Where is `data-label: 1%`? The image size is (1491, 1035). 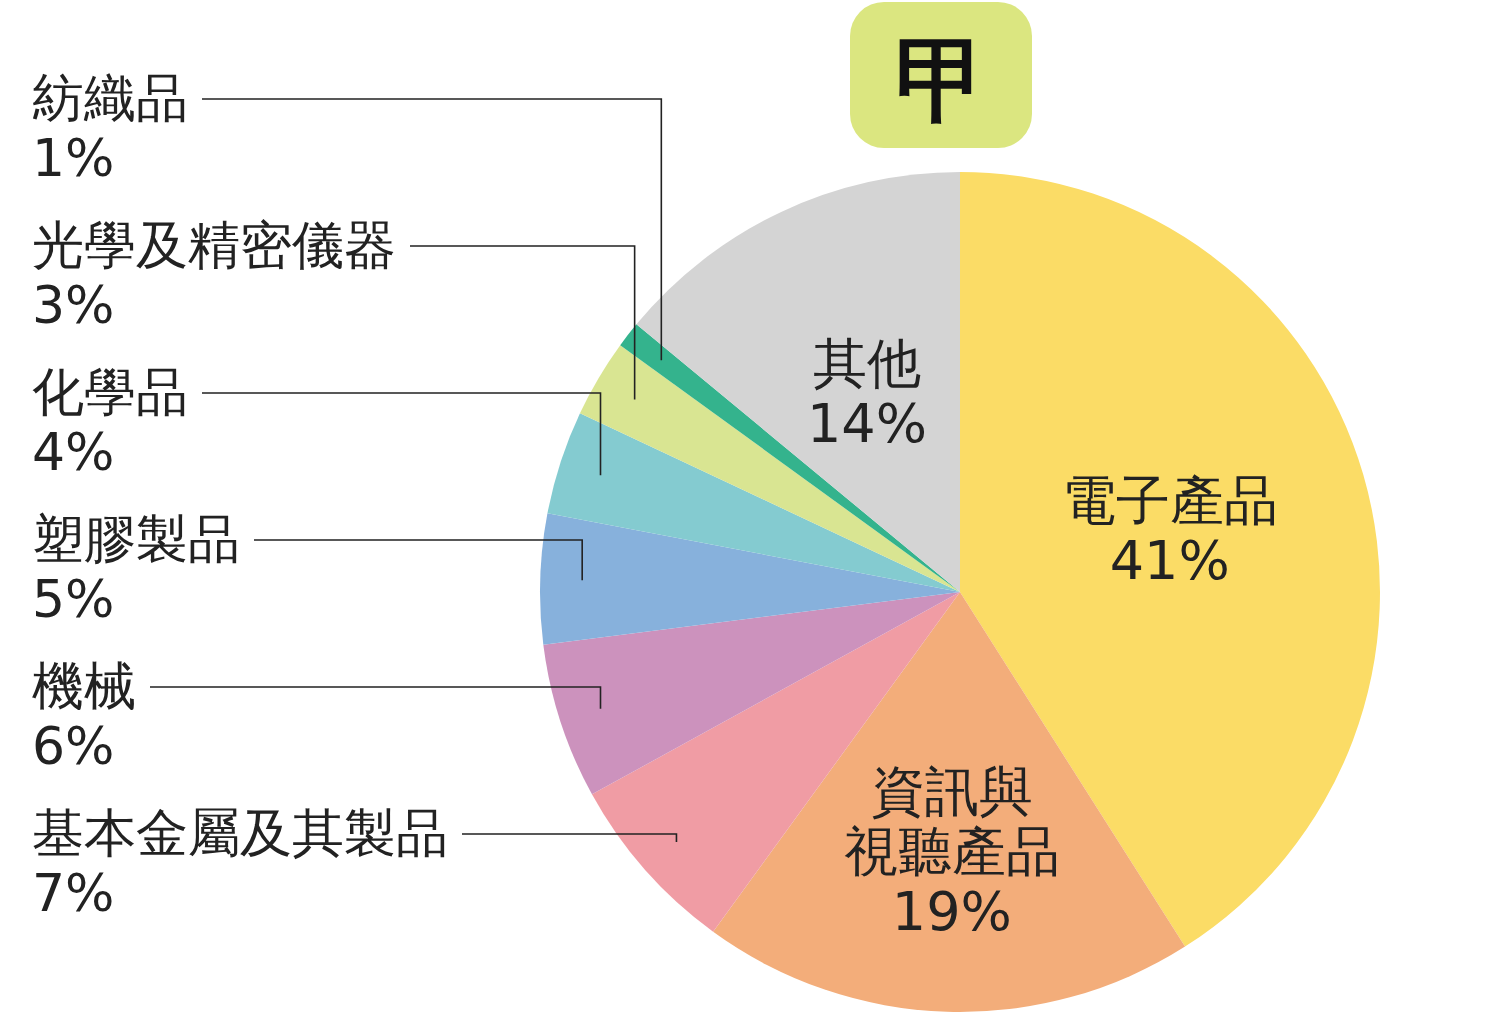
data-label: 1% is located at coordinates (73, 158).